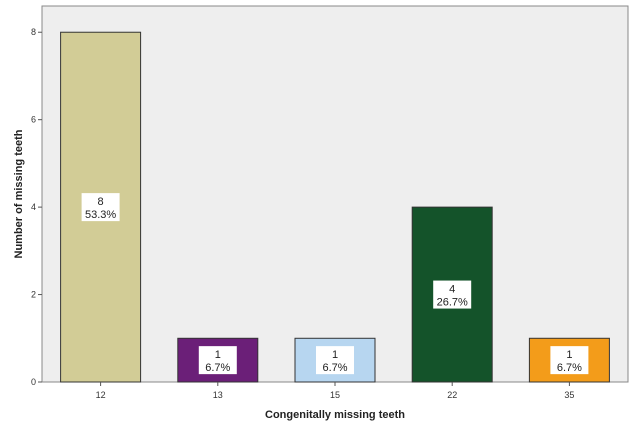 This screenshot has height=427, width=638. Describe the element at coordinates (33, 382) in the screenshot. I see `y-tick-label: 0` at that location.